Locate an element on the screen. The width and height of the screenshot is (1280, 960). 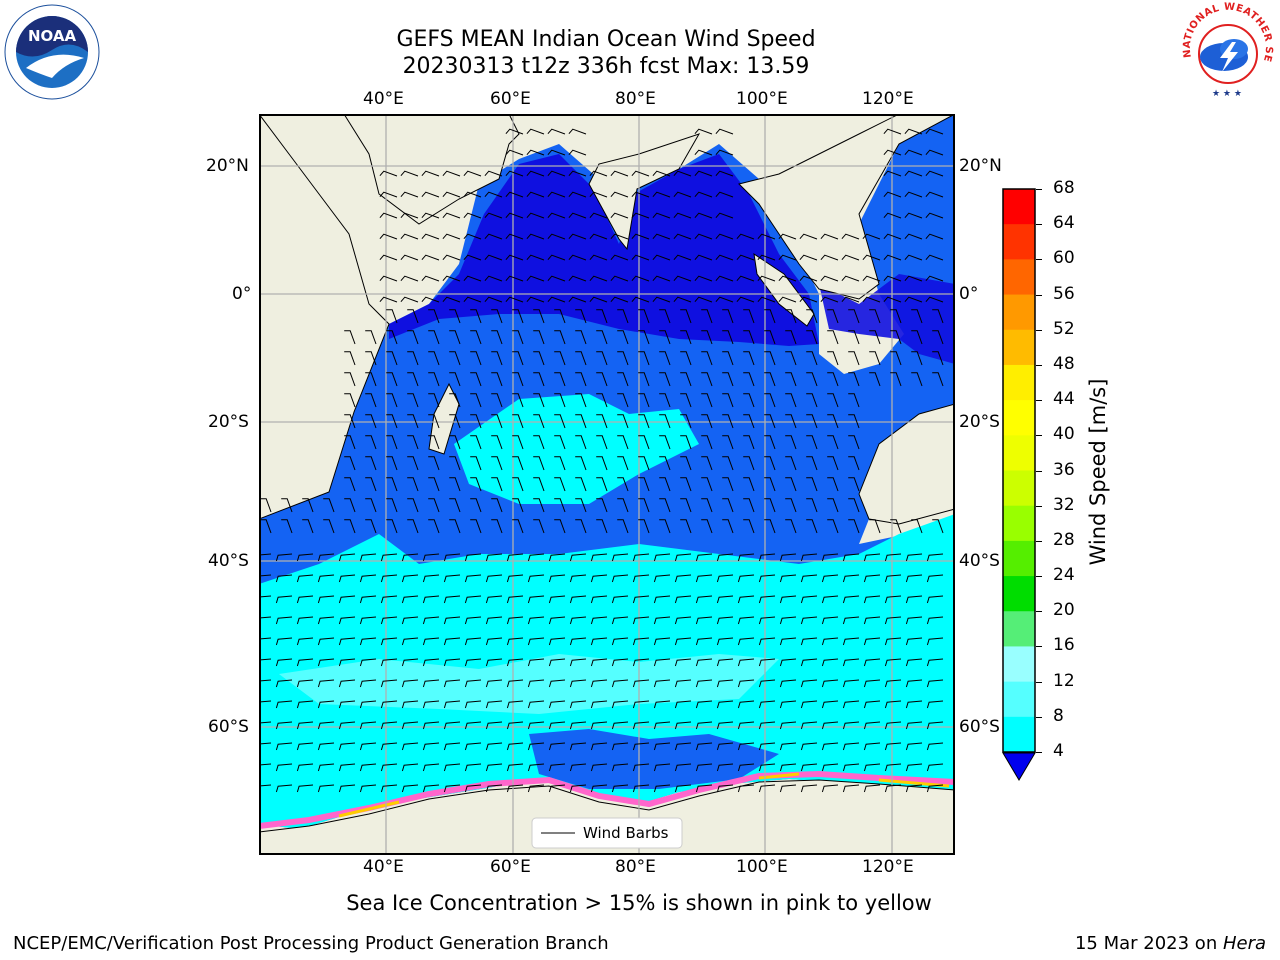
colorbar-tick: 32 is located at coordinates (1064, 504).